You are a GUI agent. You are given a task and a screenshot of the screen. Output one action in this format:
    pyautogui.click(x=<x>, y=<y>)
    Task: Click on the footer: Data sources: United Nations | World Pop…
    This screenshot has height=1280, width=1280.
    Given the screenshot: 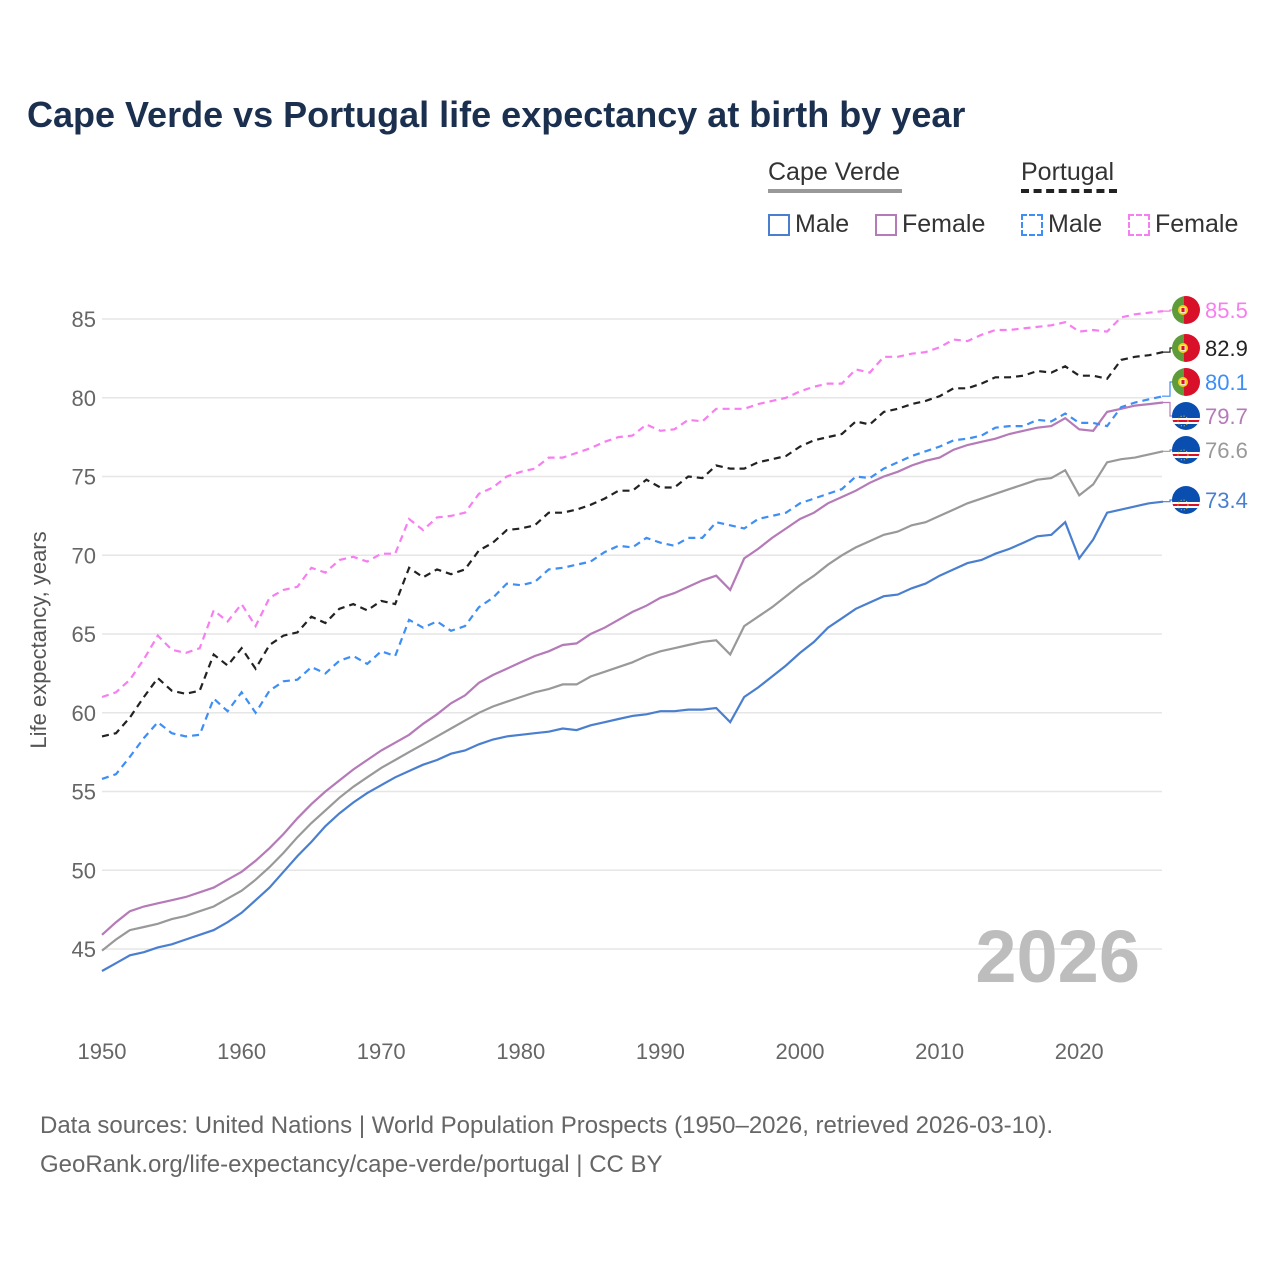 What is the action you would take?
    pyautogui.click(x=546, y=1145)
    